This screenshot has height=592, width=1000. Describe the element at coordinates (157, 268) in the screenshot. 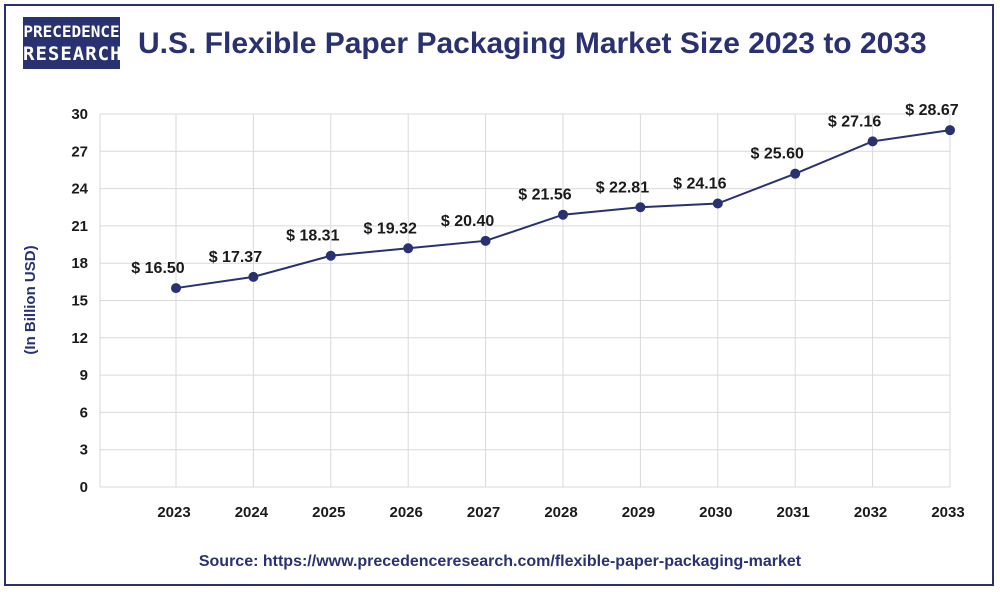

I see `data-label: $ 16.50` at that location.